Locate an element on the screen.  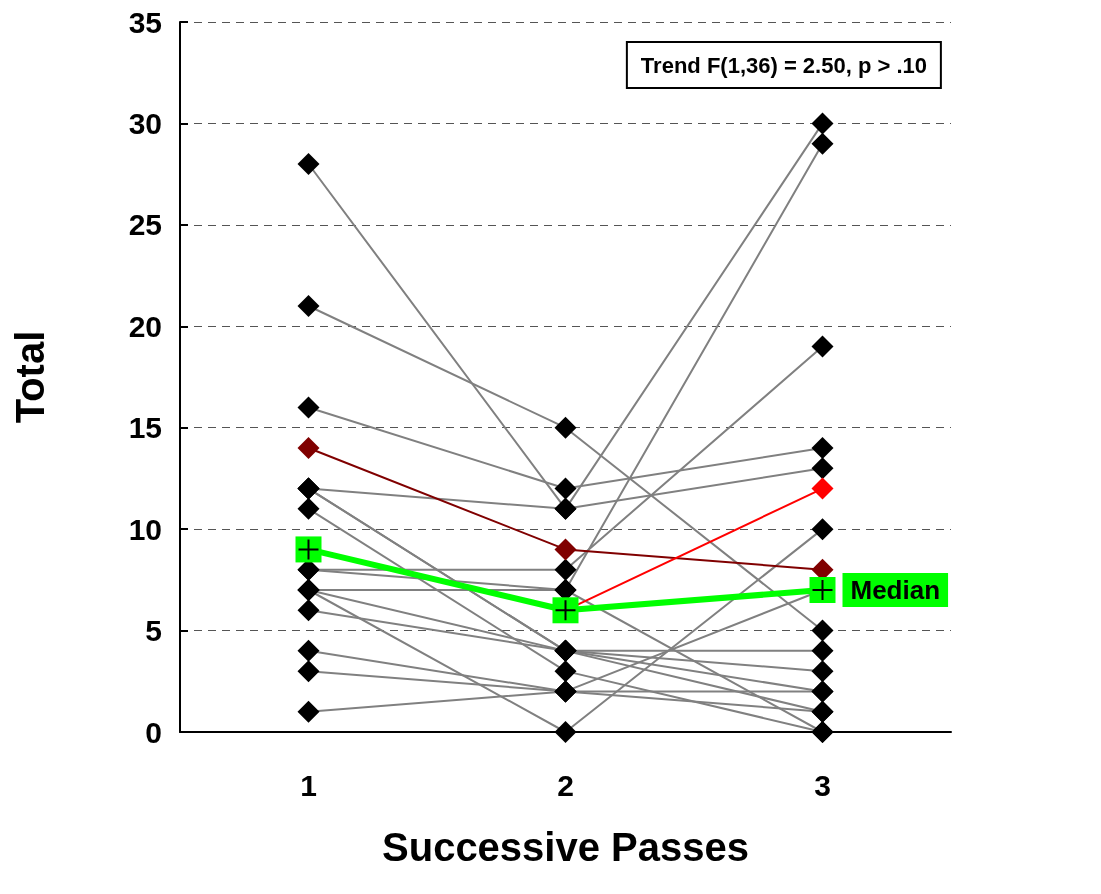
y-tick-label: 20 is located at coordinates (145, 326).